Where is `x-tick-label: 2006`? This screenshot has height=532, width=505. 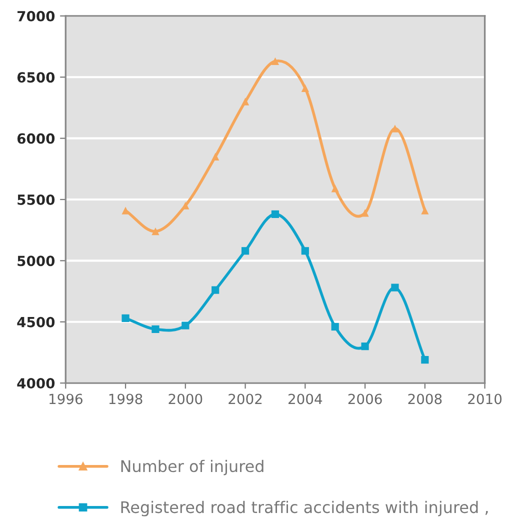 x-tick-label: 2006 is located at coordinates (365, 399).